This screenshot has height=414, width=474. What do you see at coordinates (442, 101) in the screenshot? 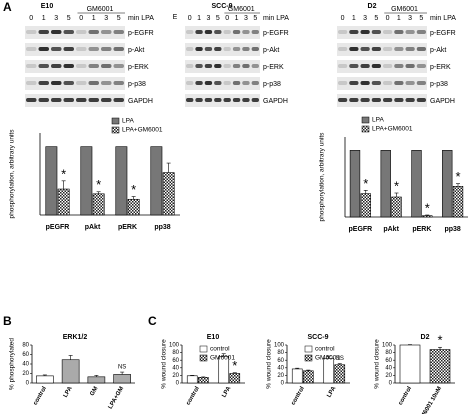
I see `row-label: GAPDH` at bounding box center [442, 101].